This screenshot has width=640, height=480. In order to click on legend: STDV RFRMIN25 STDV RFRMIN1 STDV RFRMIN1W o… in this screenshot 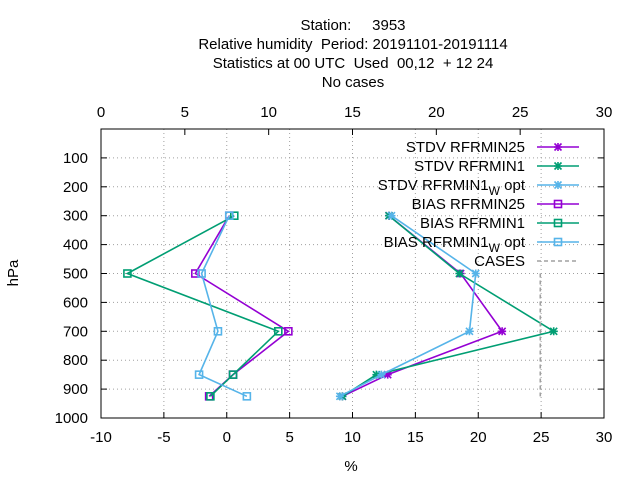, I will do `click(478, 204)`.